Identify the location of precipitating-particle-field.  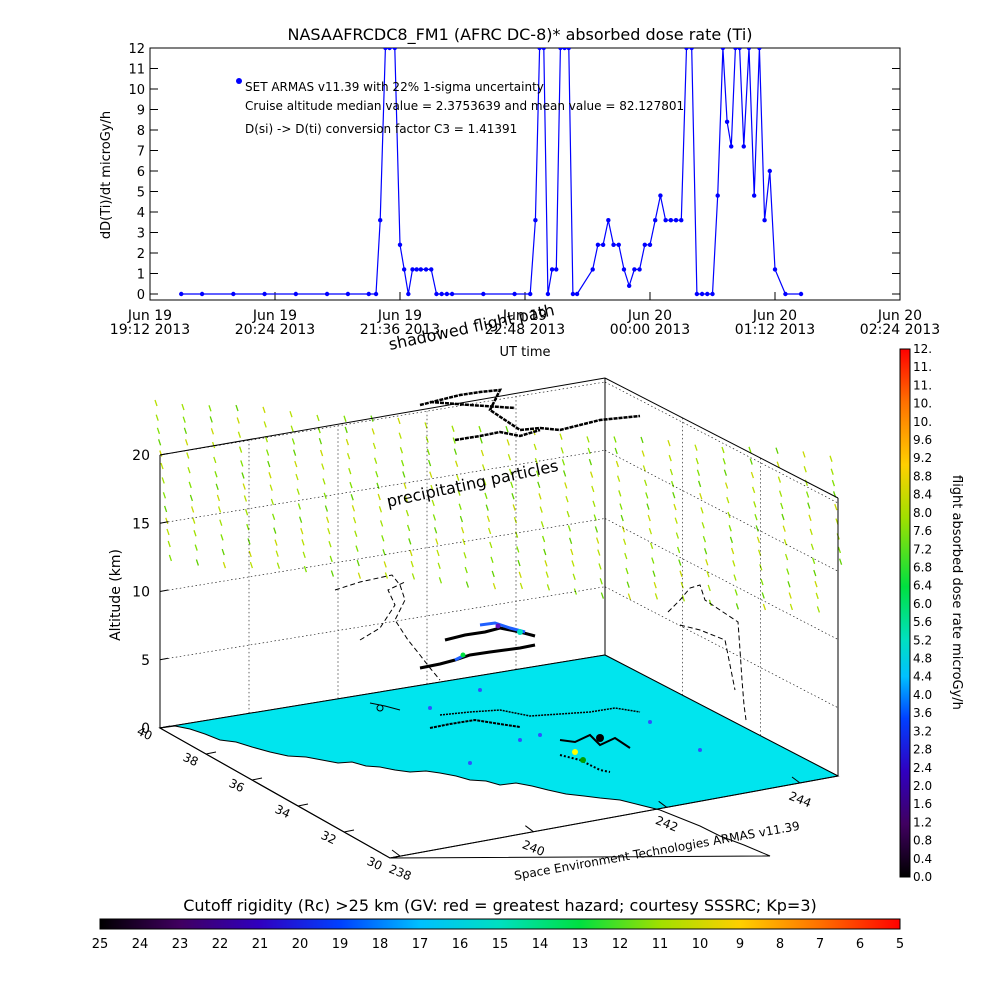
(498, 506).